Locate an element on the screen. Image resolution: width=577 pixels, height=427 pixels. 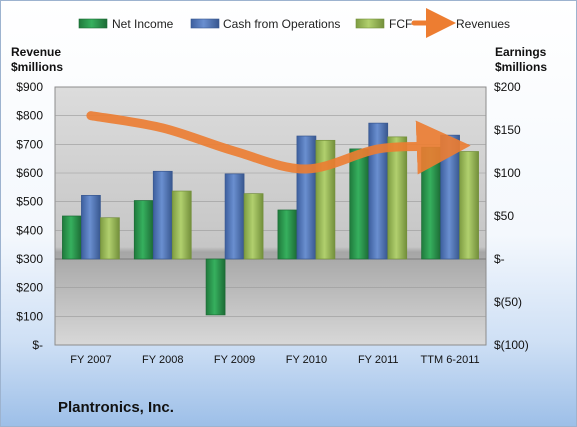
right-tick-label: $200 is located at coordinates (507, 87).